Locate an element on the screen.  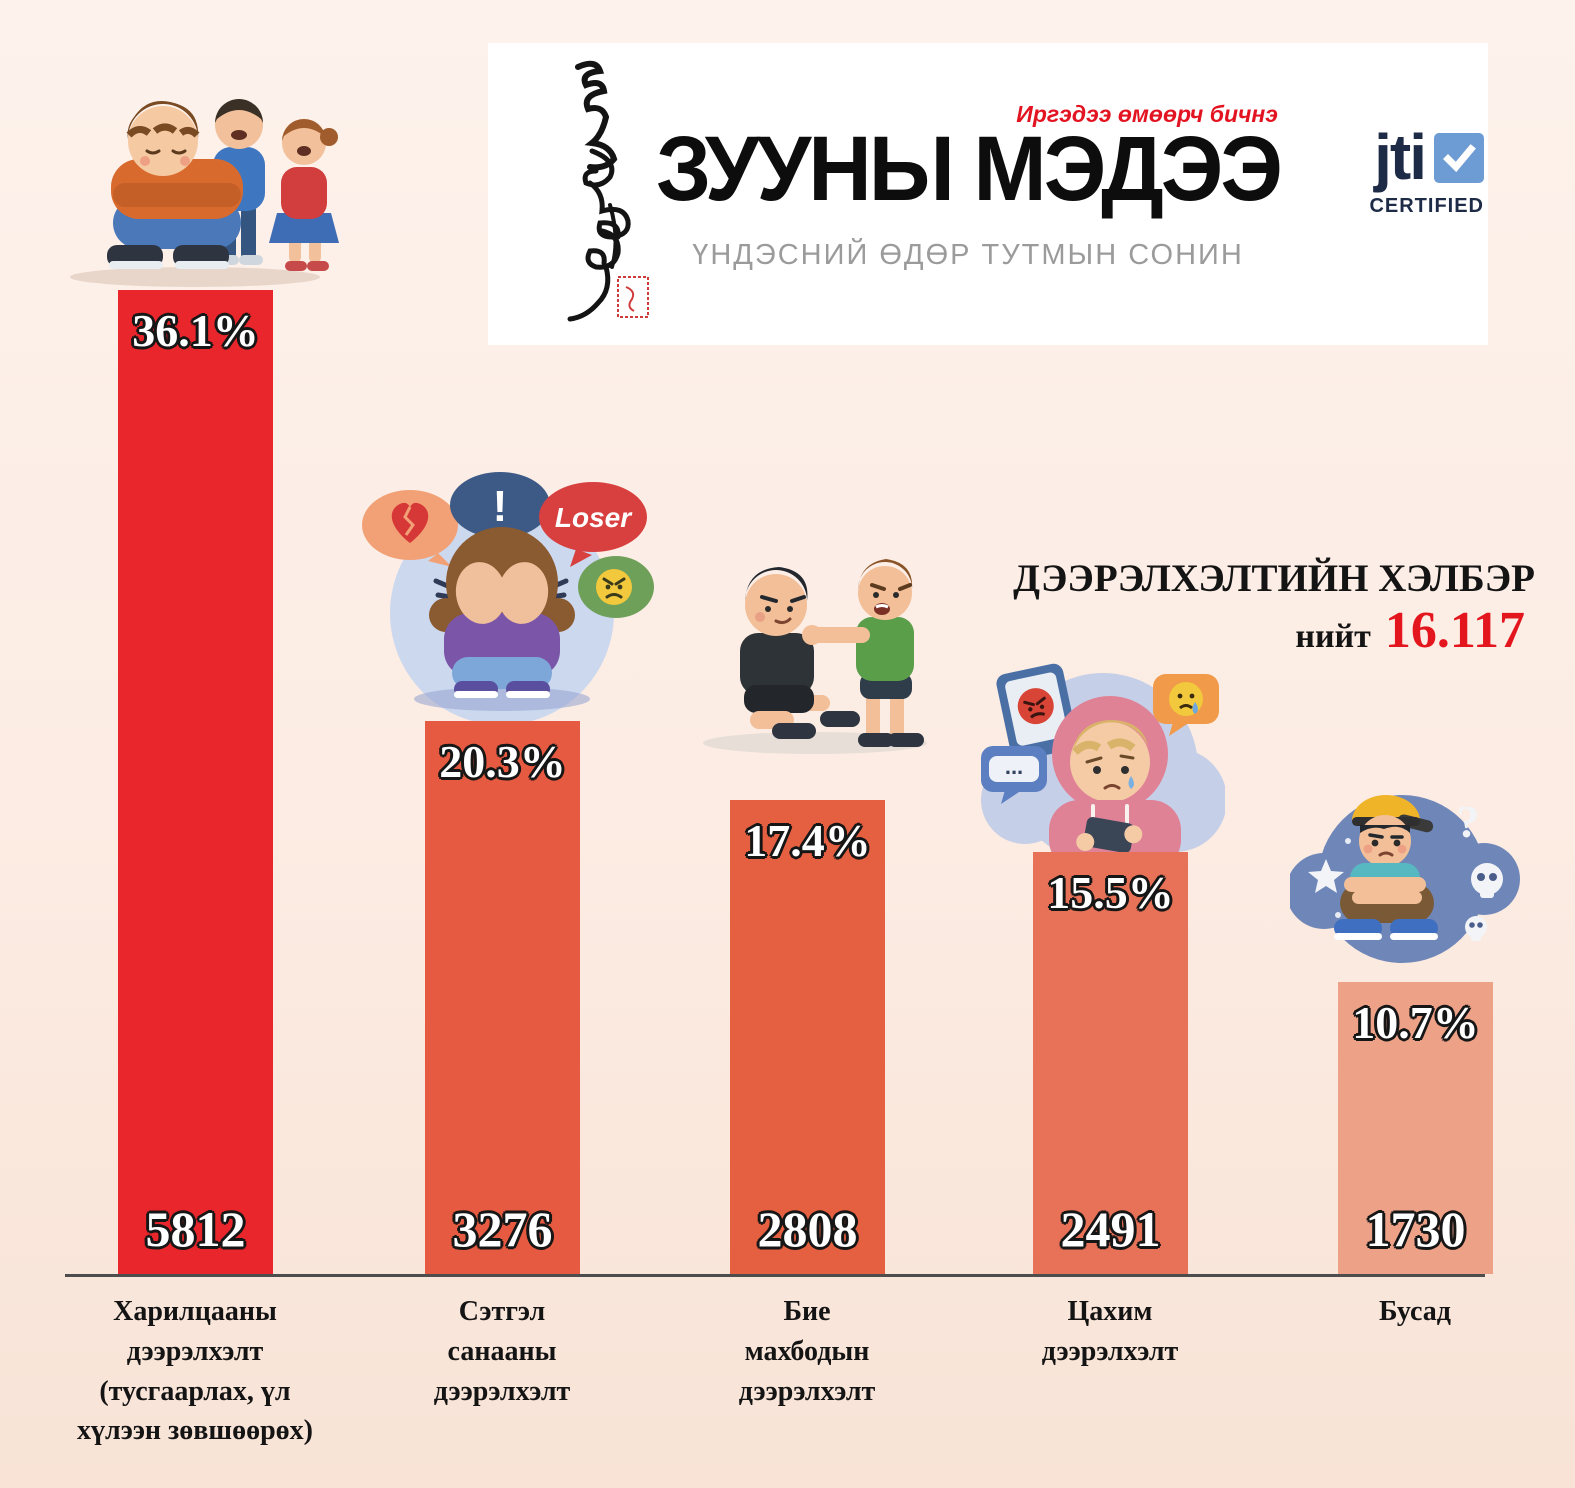
total-line: нийт 16.117 is located at coordinates (1257, 630).